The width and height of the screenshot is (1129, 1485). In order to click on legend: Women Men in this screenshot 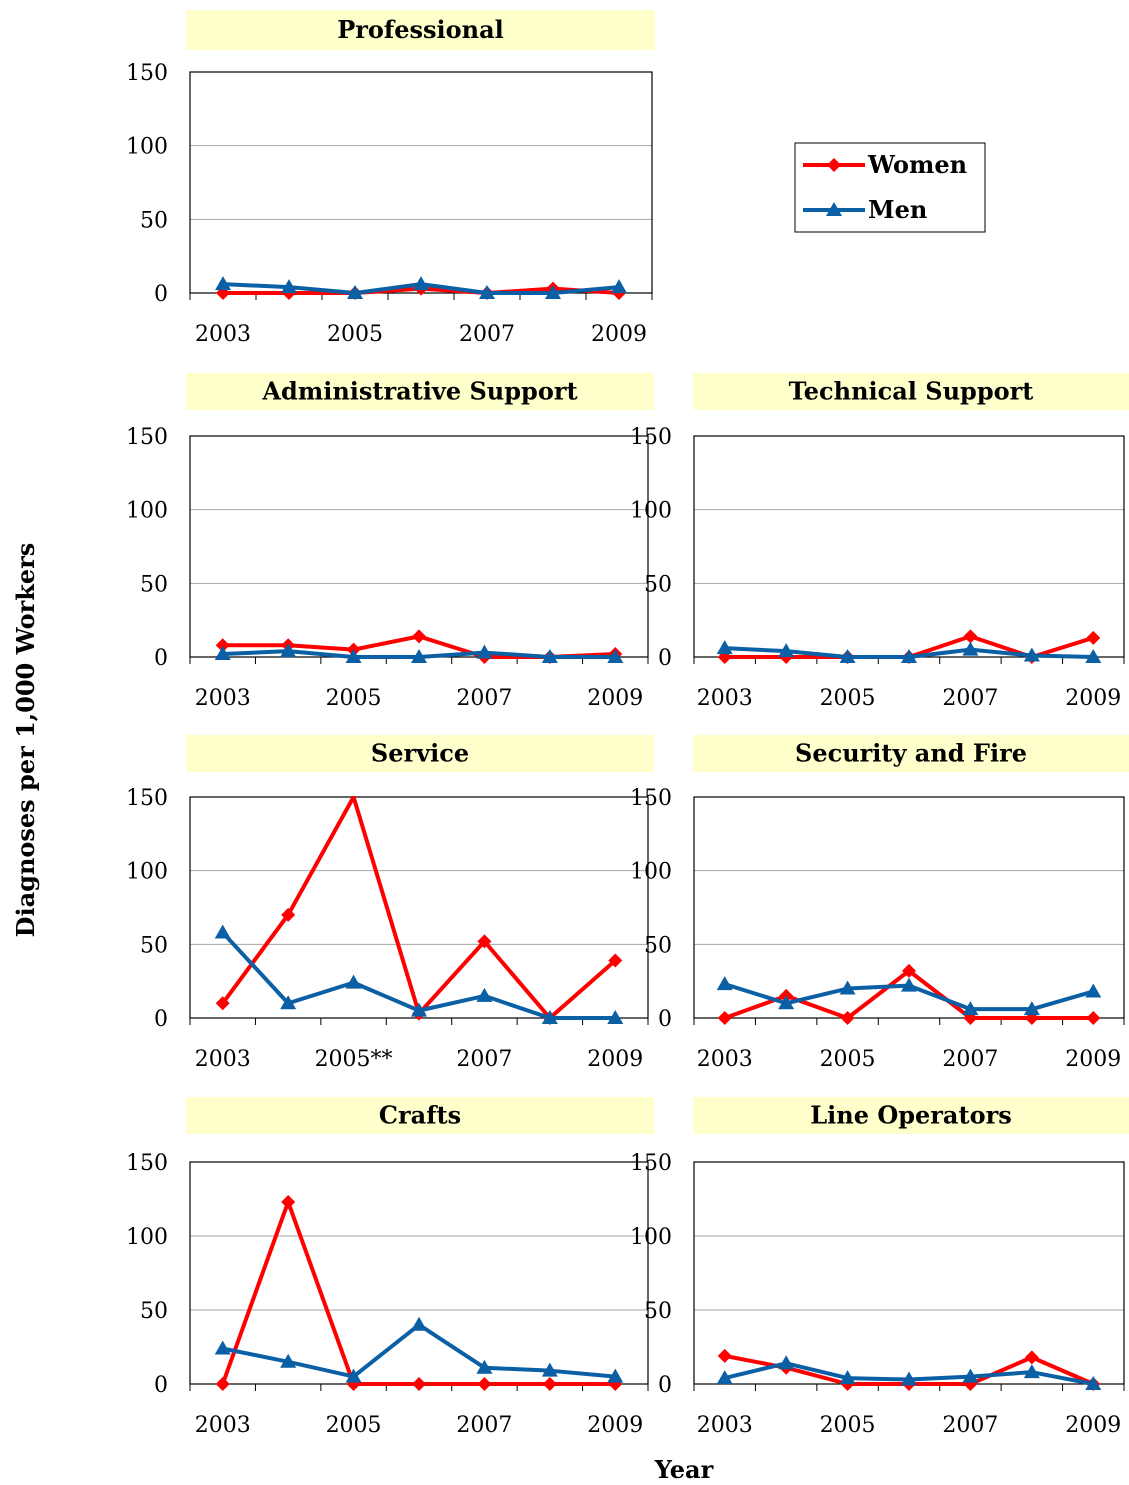, I will do `click(890, 187)`.